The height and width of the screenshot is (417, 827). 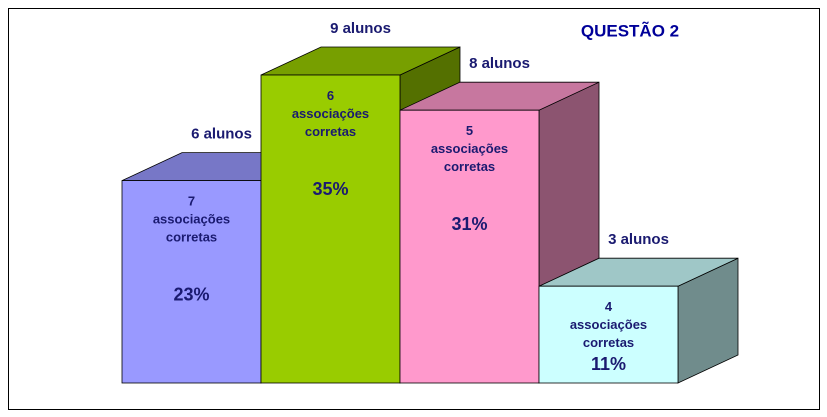 What do you see at coordinates (608, 364) in the screenshot?
I see `value-label: 11%` at bounding box center [608, 364].